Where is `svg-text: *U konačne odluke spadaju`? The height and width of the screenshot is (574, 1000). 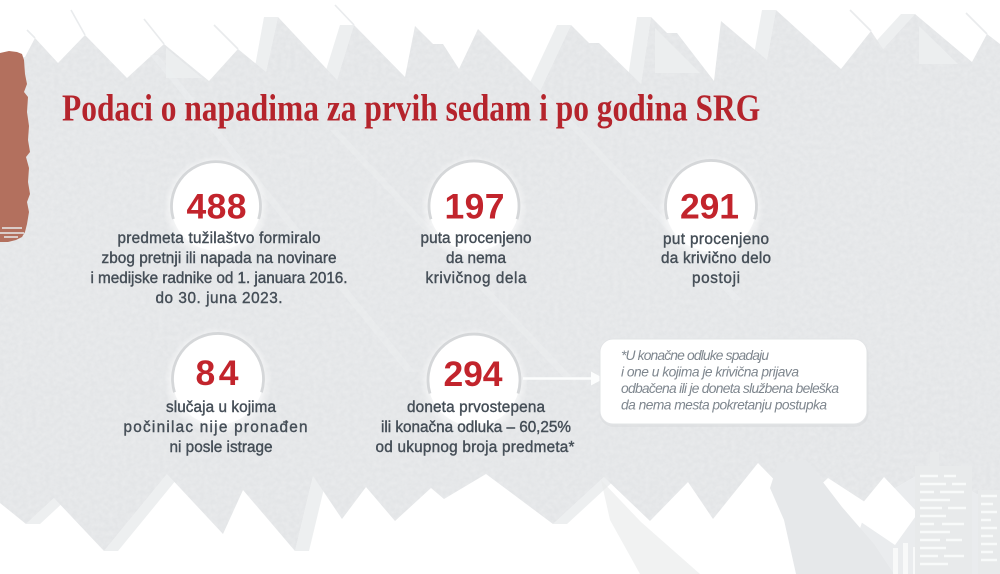 svg-text: *U konačne odluke spadaju is located at coordinates (695, 355).